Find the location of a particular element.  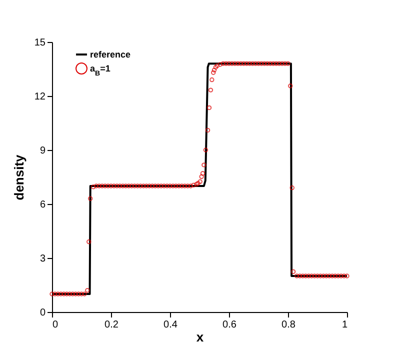

y-tick-label: 12 is located at coordinates (40, 97).